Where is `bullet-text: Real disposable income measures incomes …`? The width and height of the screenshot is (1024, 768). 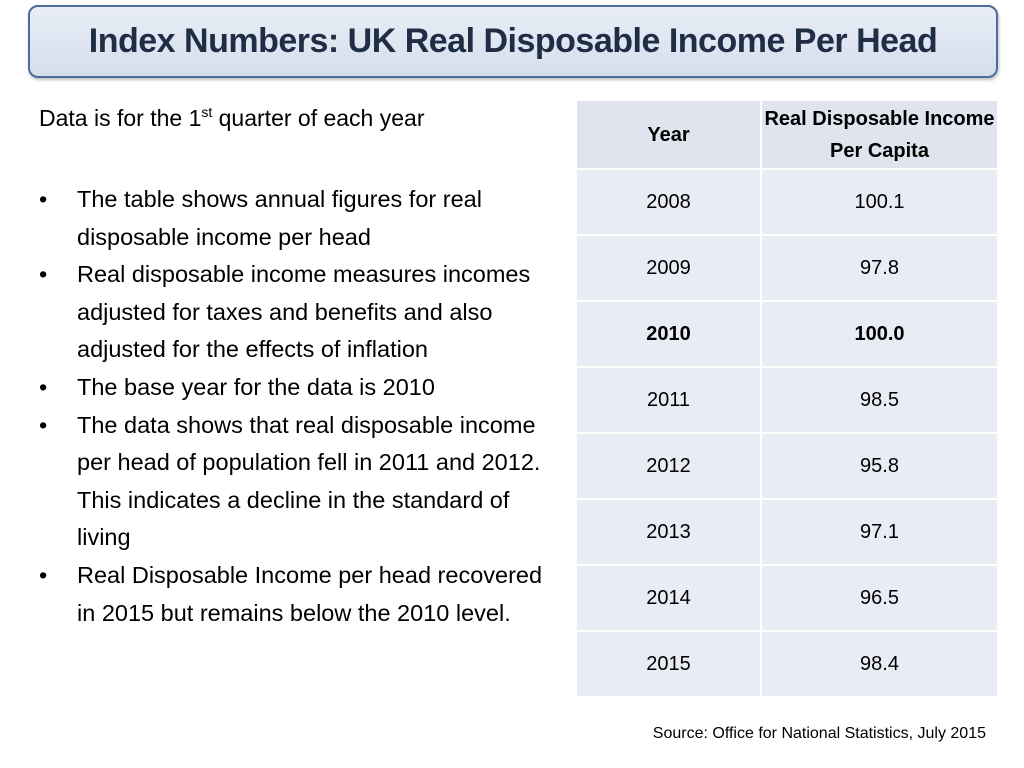 bullet-text: Real disposable income measures incomes … is located at coordinates (304, 312).